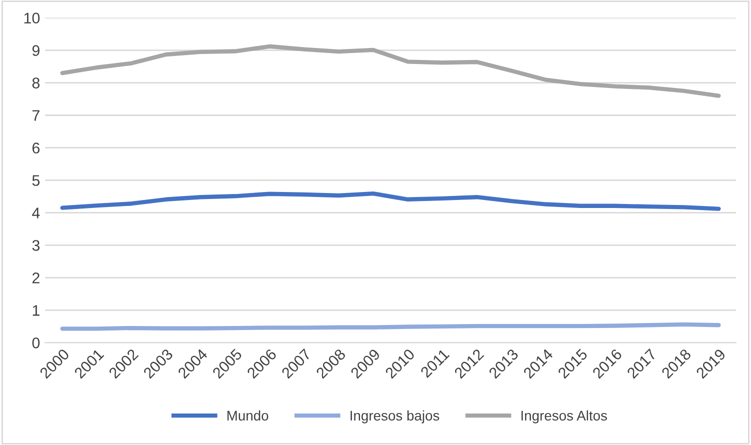 The height and width of the screenshot is (445, 751). What do you see at coordinates (36, 180) in the screenshot?
I see `y-tick-label: 5` at bounding box center [36, 180].